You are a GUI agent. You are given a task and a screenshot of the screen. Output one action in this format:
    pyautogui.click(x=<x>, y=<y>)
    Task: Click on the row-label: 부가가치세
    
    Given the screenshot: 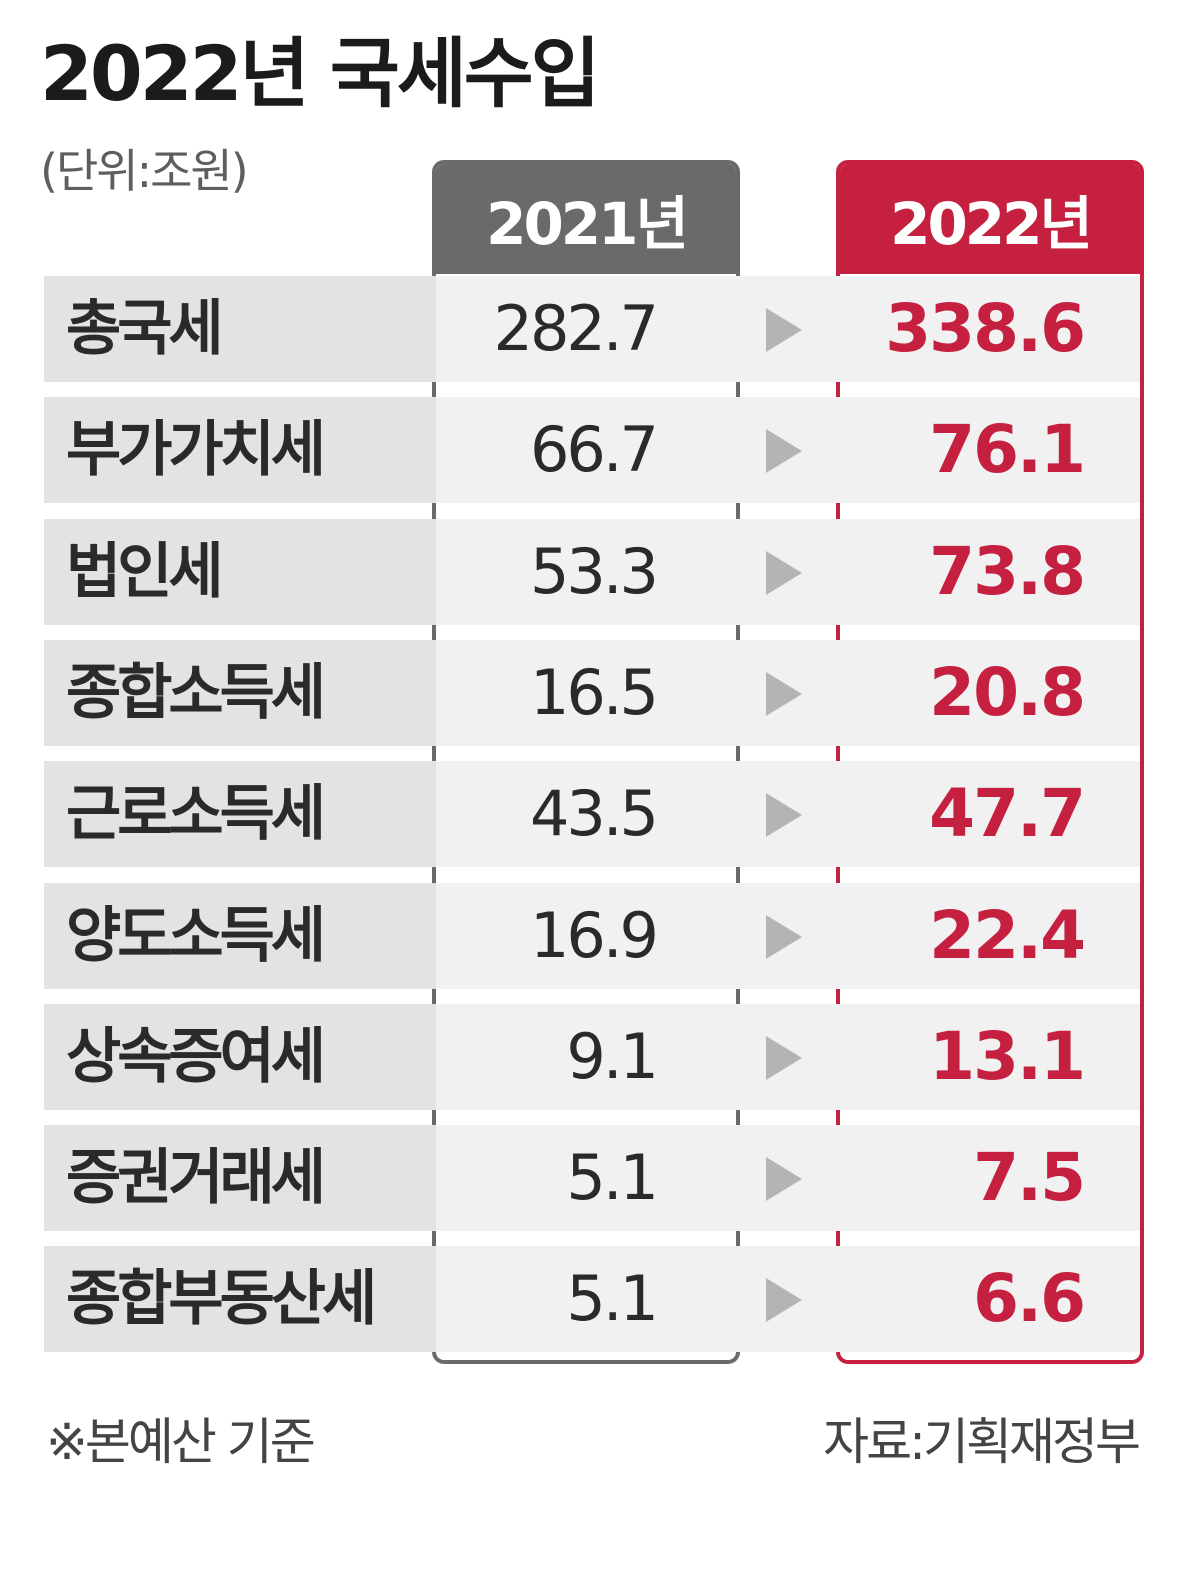 What is the action you would take?
    pyautogui.click(x=196, y=450)
    